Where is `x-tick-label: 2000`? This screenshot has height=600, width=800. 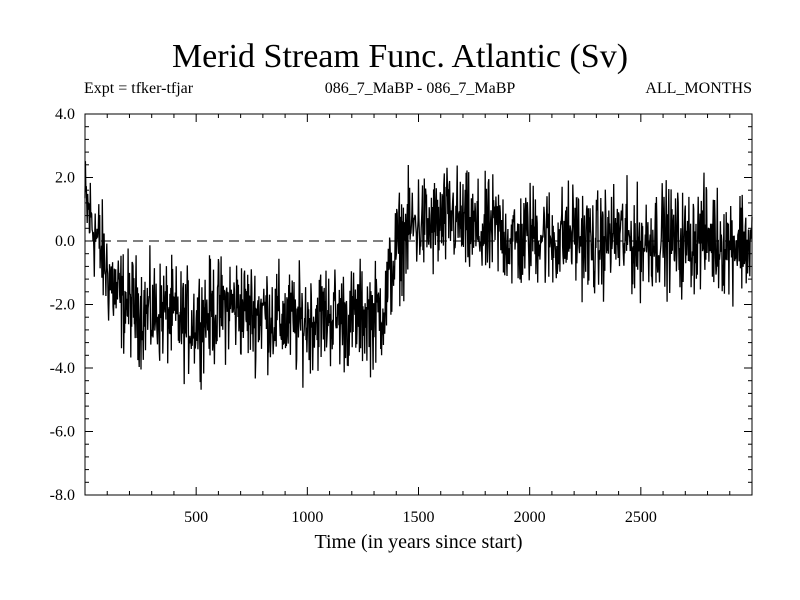 x-tick-label: 2000 is located at coordinates (530, 517).